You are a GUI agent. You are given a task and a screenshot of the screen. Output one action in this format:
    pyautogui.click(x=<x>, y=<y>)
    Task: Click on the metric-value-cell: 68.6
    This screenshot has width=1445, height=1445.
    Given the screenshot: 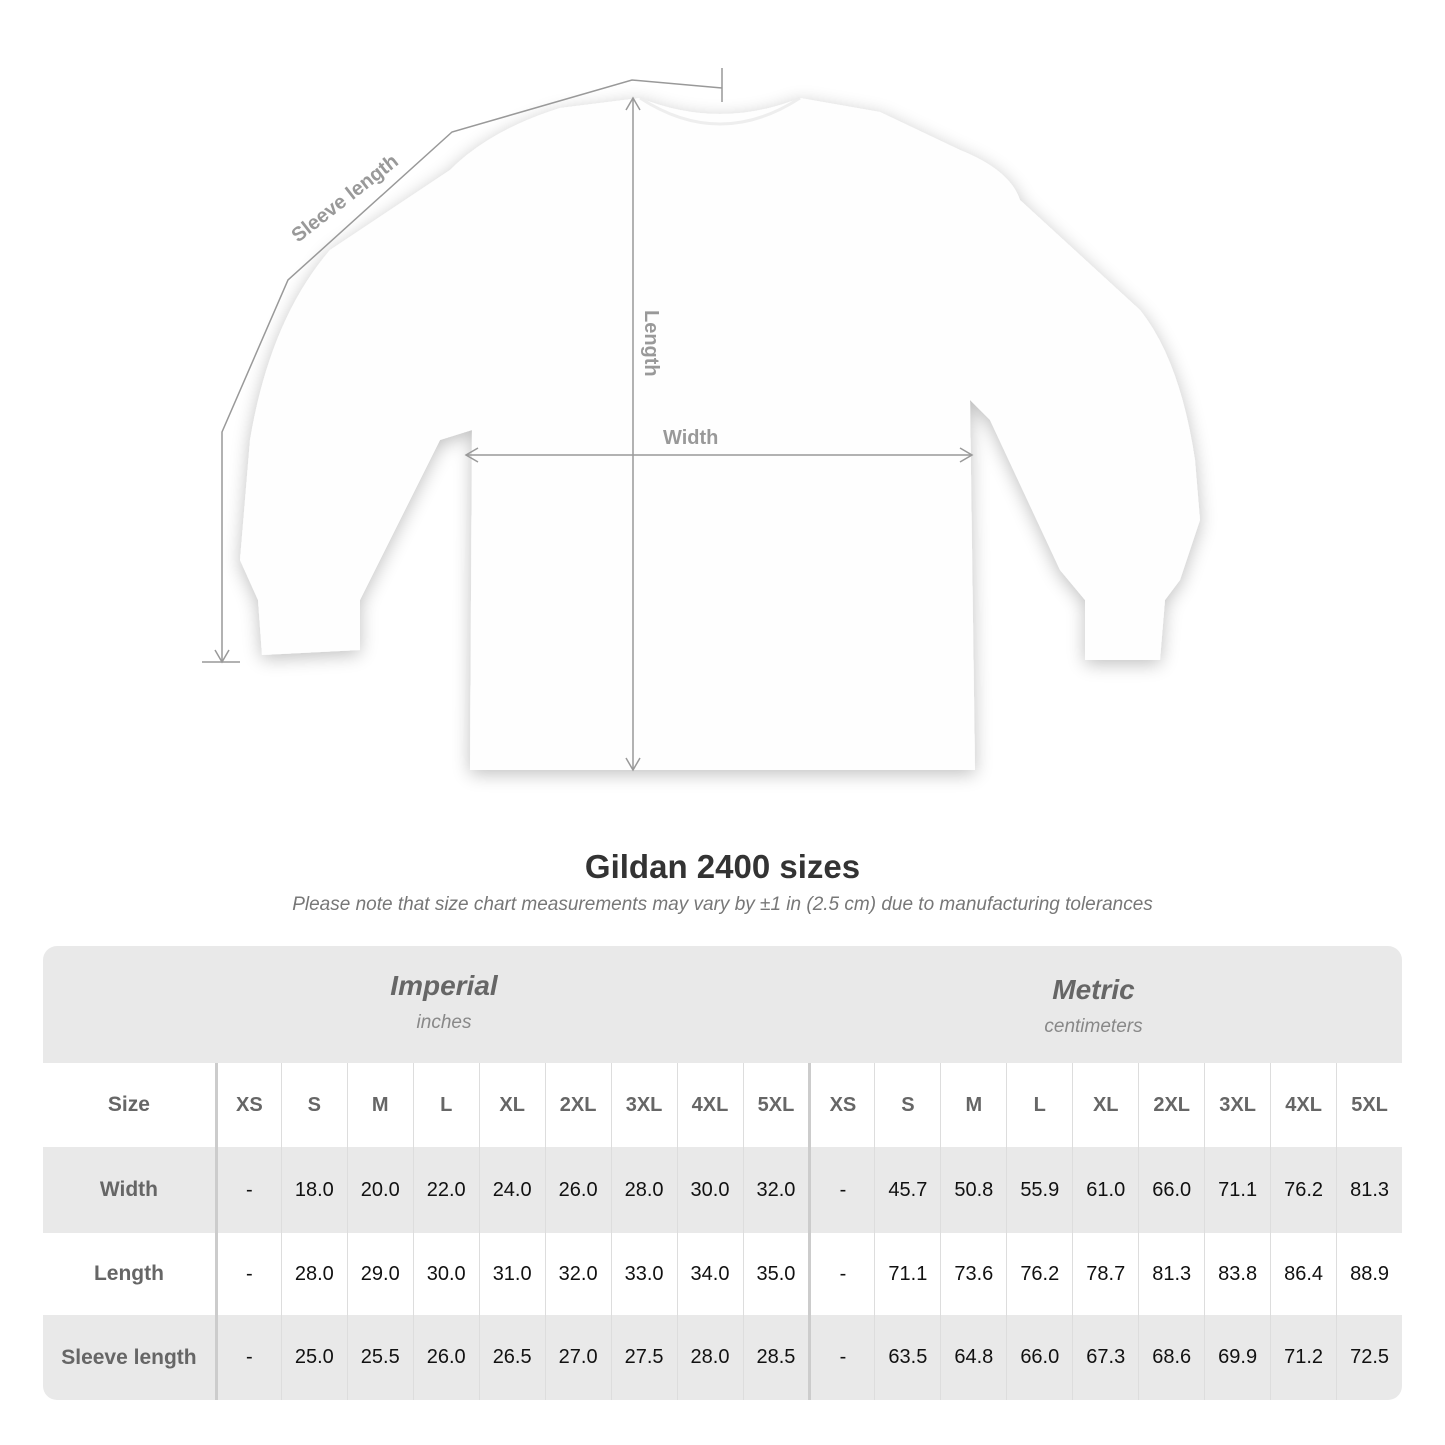 What is the action you would take?
    pyautogui.click(x=1171, y=1357)
    